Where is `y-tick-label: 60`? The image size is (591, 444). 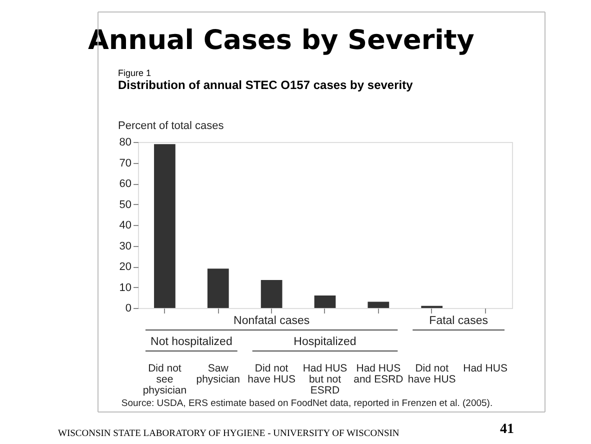
y-tick-label: 60 is located at coordinates (125, 184).